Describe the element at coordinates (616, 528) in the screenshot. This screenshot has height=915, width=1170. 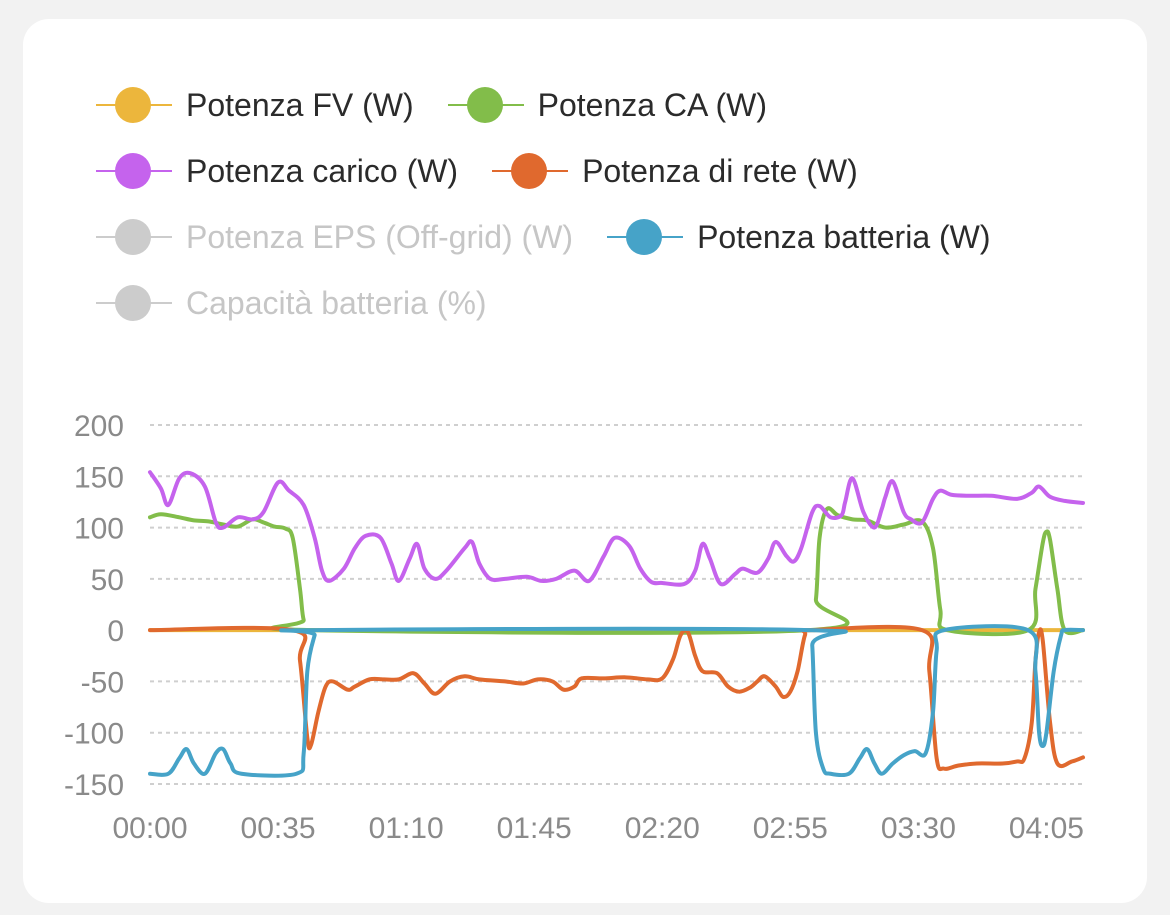
I see `series-line-load-power` at that location.